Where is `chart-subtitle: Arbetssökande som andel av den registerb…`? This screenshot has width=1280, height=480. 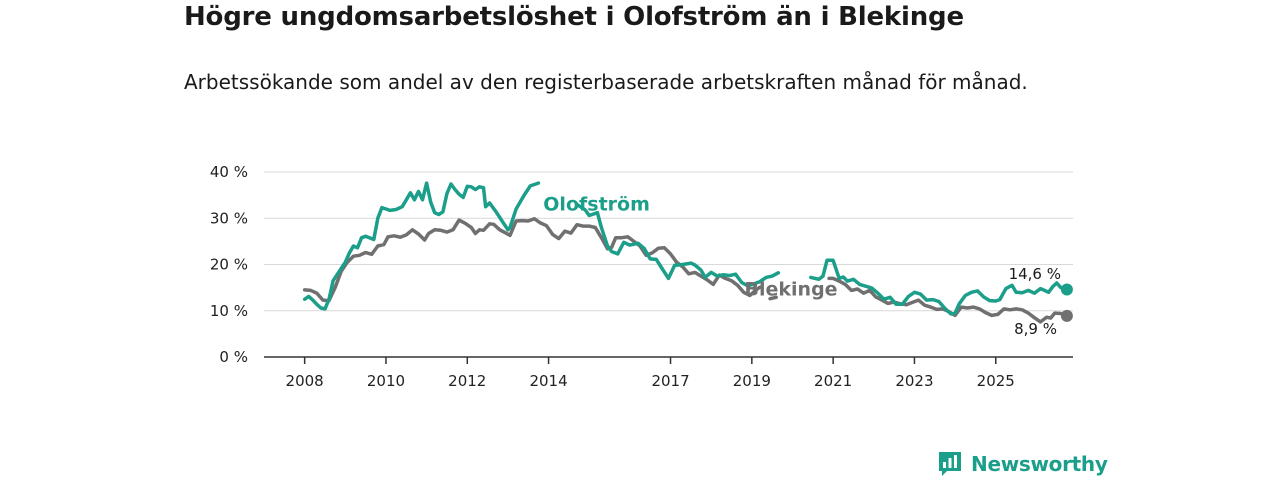
chart-subtitle: Arbetssökande som andel av den registerb… is located at coordinates (606, 82).